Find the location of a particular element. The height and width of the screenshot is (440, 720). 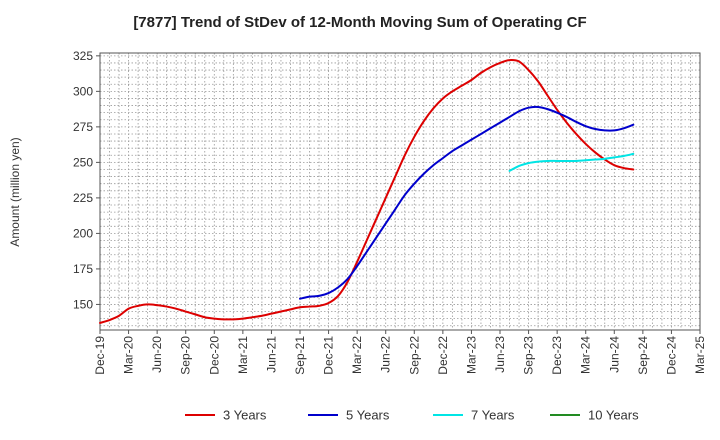

x-tick-label: Jun-24 is located at coordinates (614, 354).